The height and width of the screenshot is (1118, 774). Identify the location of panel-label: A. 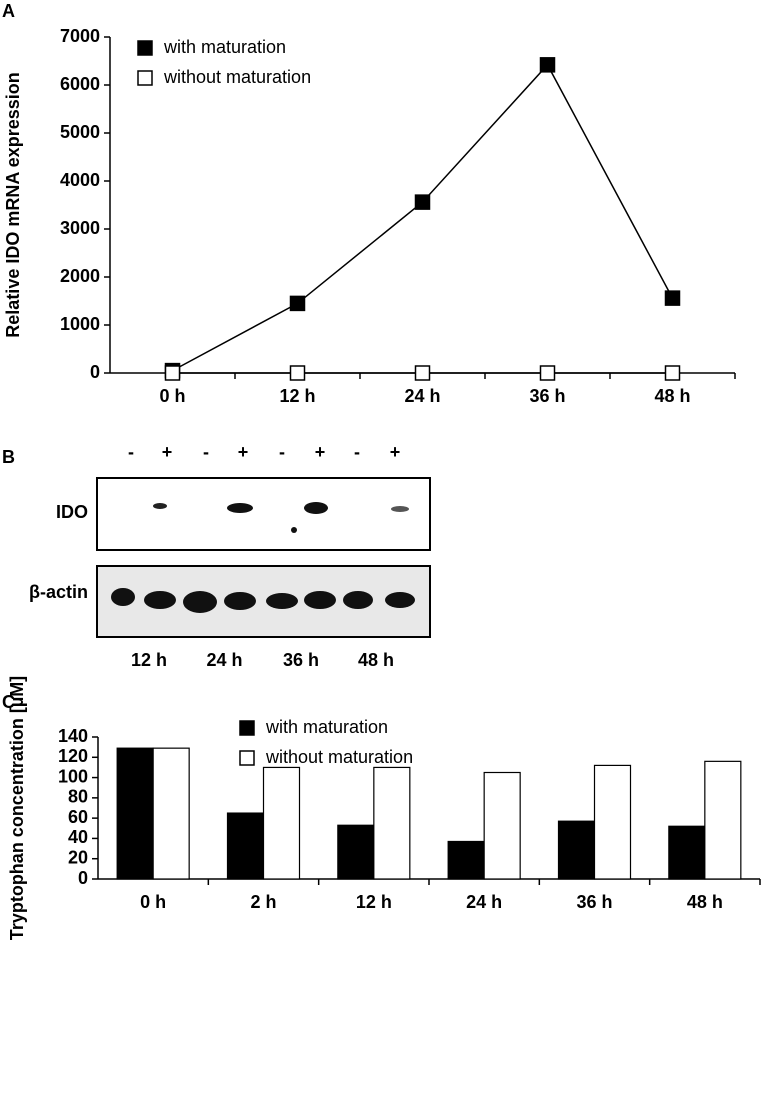
(8, 11).